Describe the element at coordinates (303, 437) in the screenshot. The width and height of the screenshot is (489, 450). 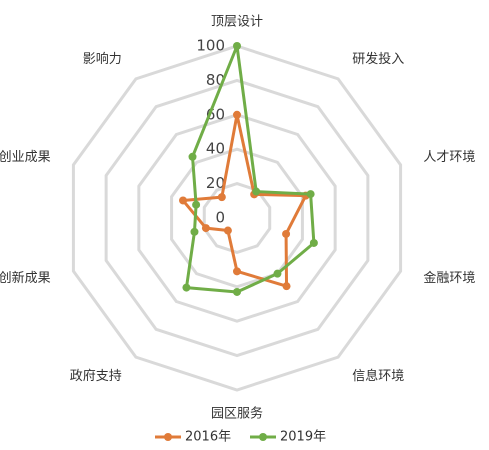
I see `legend-label: 2019年` at that location.